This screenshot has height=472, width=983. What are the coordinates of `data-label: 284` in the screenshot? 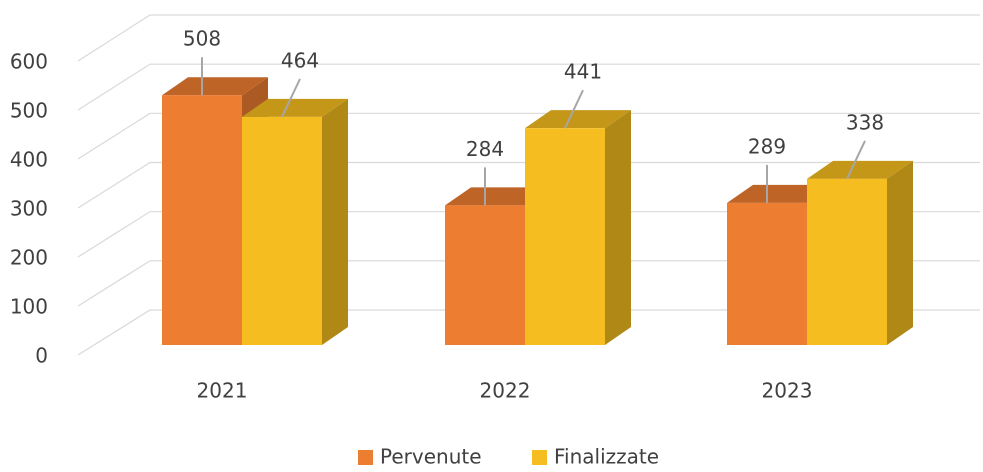 It's located at (485, 149).